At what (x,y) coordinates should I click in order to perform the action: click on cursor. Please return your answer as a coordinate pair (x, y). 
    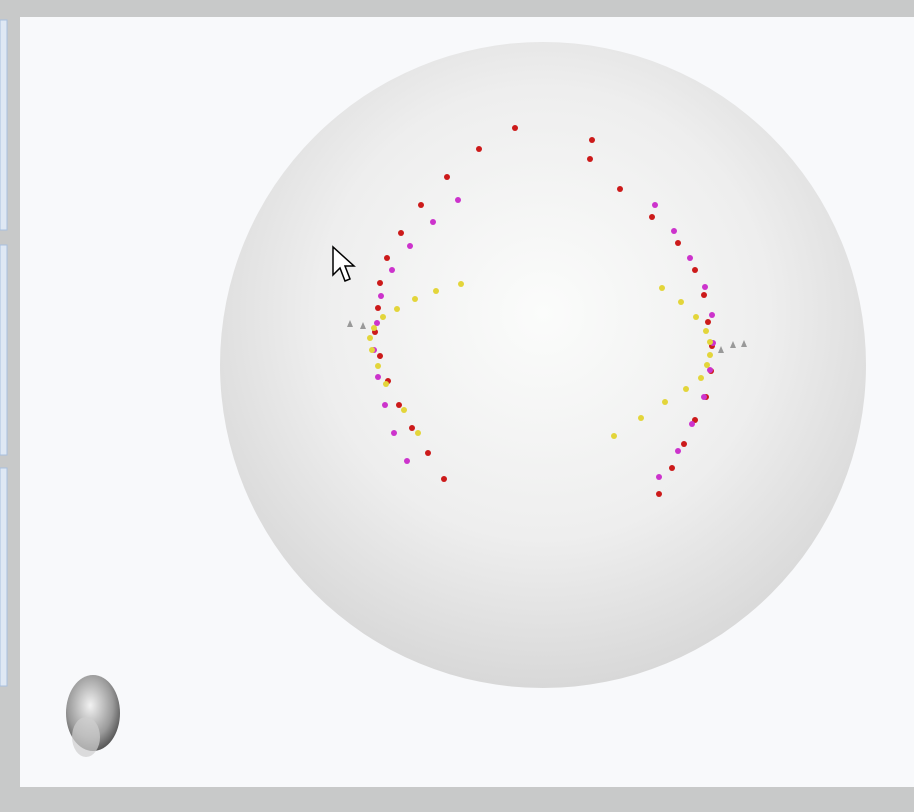
    Looking at the image, I should click on (344, 263).